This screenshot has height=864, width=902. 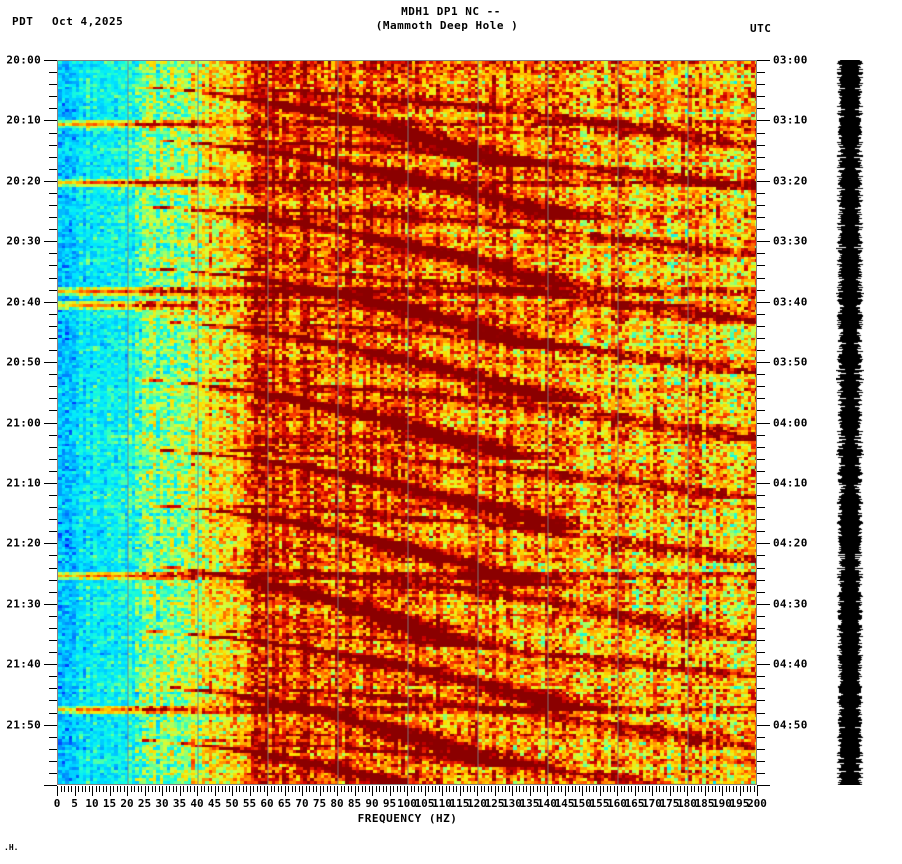 I want to click on title-station-line: MDH1 DP1 NC --, so click(x=451, y=11).